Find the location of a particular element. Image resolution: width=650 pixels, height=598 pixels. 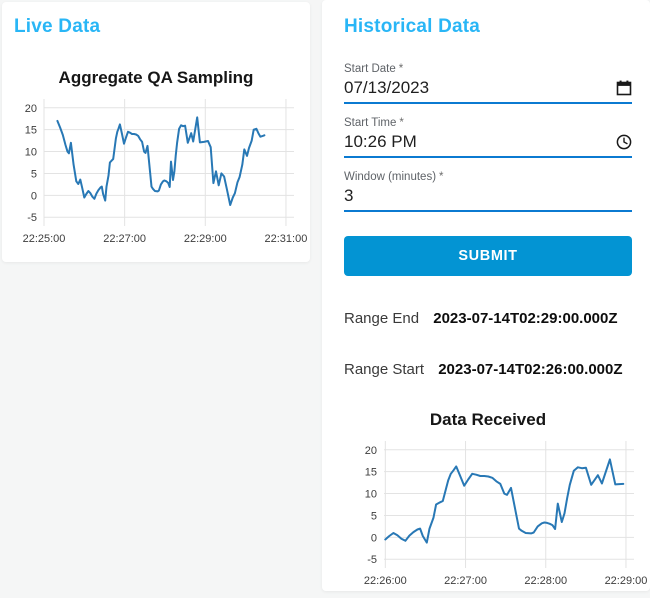

window-minutes-label: Window (minutes) * is located at coordinates (394, 177).